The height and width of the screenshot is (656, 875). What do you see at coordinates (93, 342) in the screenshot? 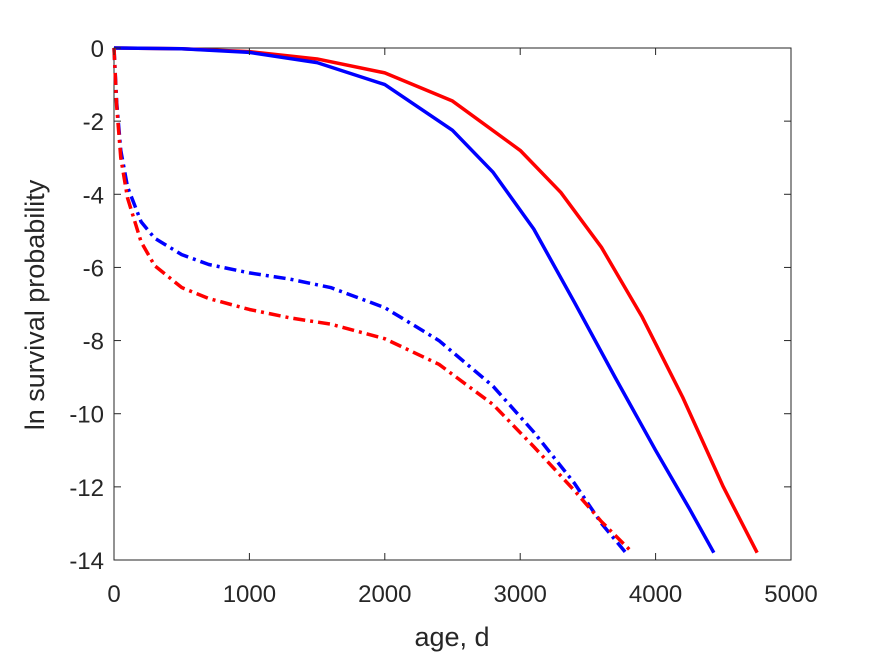
I see `y-tick-label: -8` at bounding box center [93, 342].